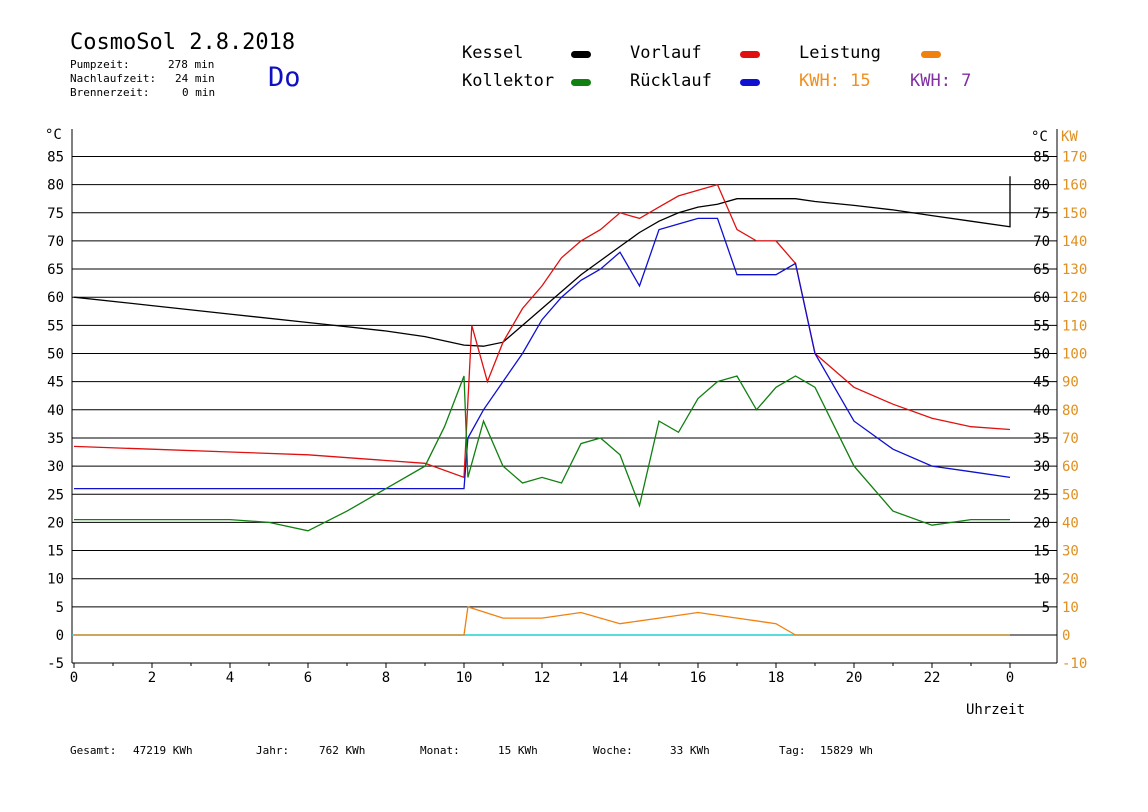  I want to click on x-tick-label: 18, so click(776, 678).